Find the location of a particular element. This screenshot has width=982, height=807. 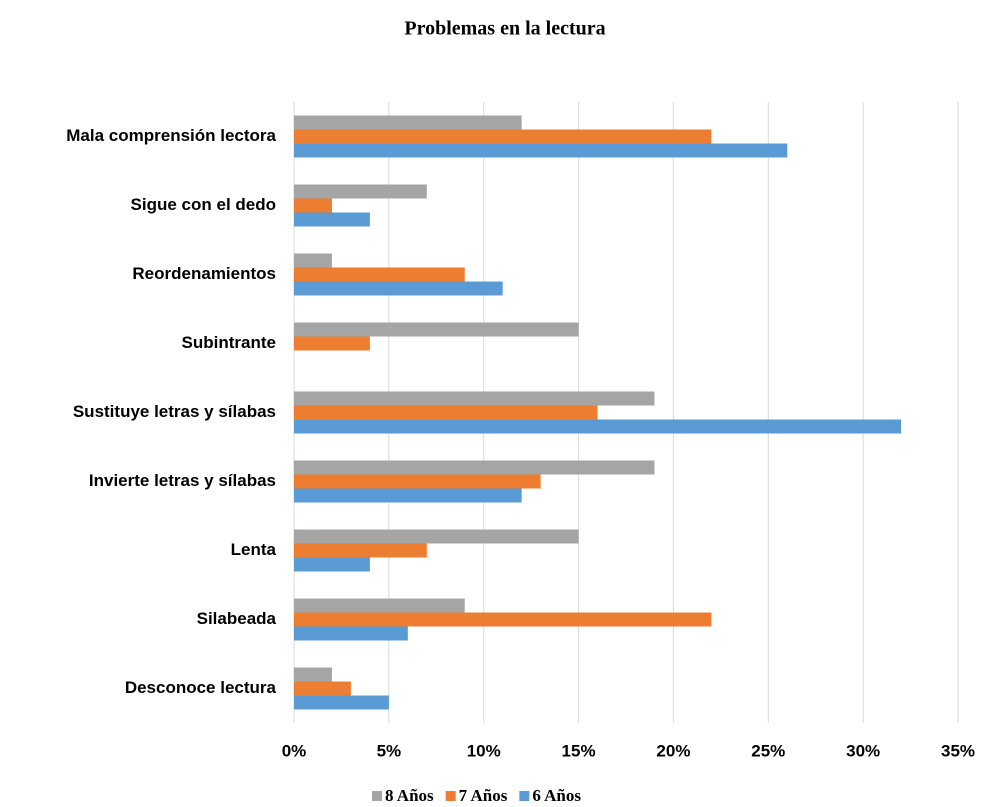

legend-label: 6 Años is located at coordinates (556, 795).